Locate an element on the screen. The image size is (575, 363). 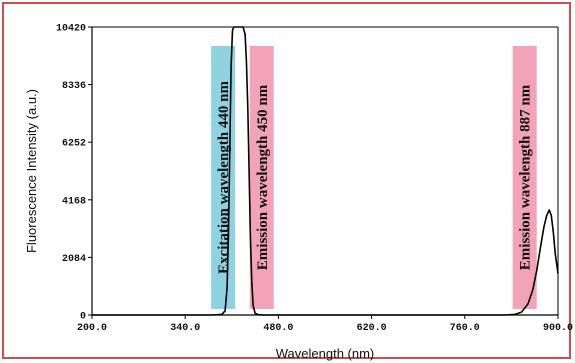
y-tick-label: 10420 is located at coordinates (71, 29).